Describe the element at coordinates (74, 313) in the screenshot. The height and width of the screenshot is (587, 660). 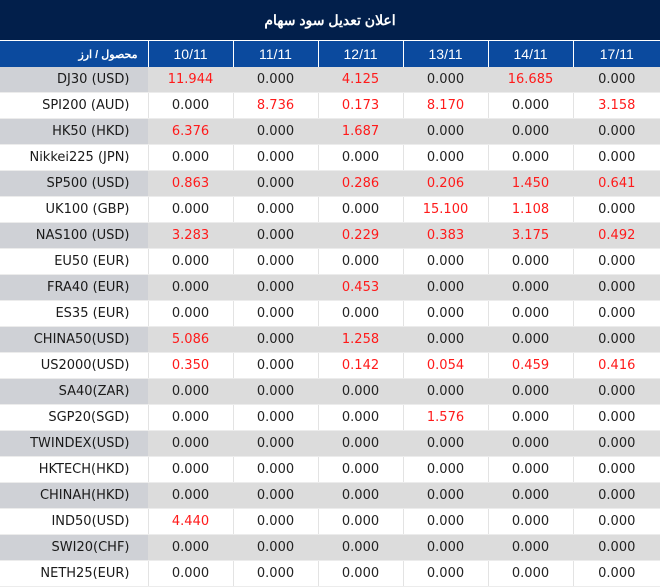
I see `product-cell: ES35 (EUR)` at that location.